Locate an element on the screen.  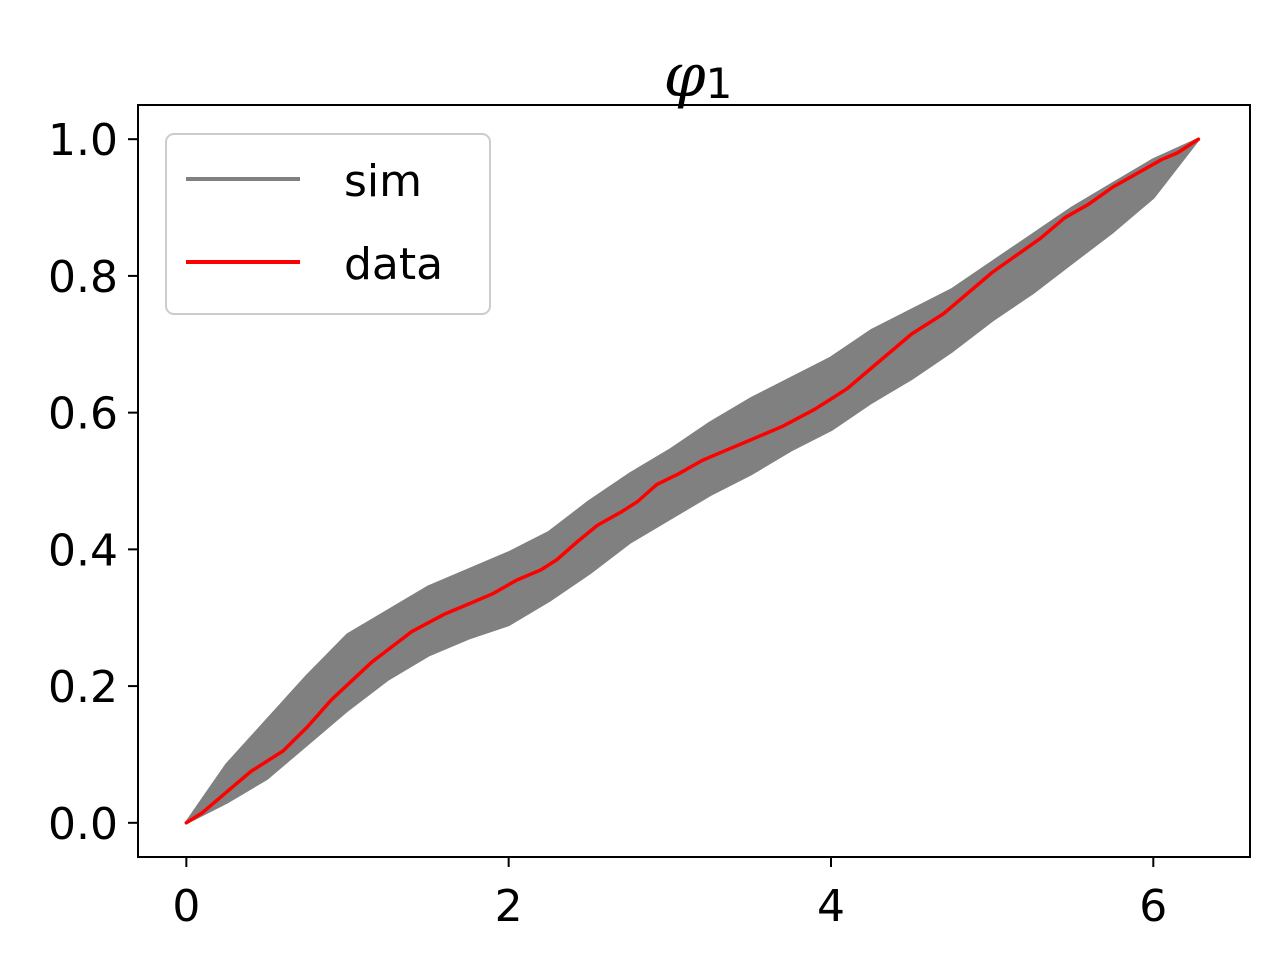
chart-title: φ1 is located at coordinates (698, 76).